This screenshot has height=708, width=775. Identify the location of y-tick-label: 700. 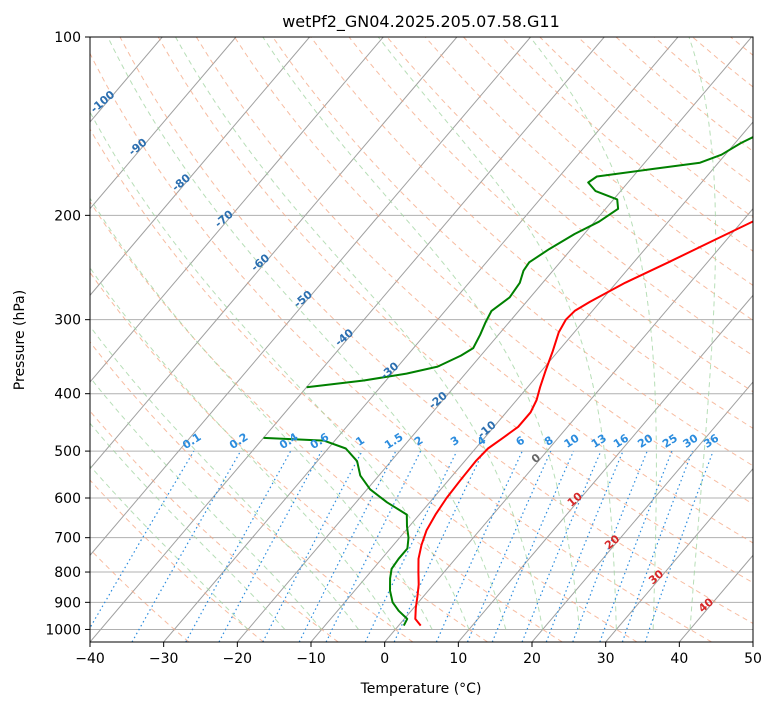
(67, 539).